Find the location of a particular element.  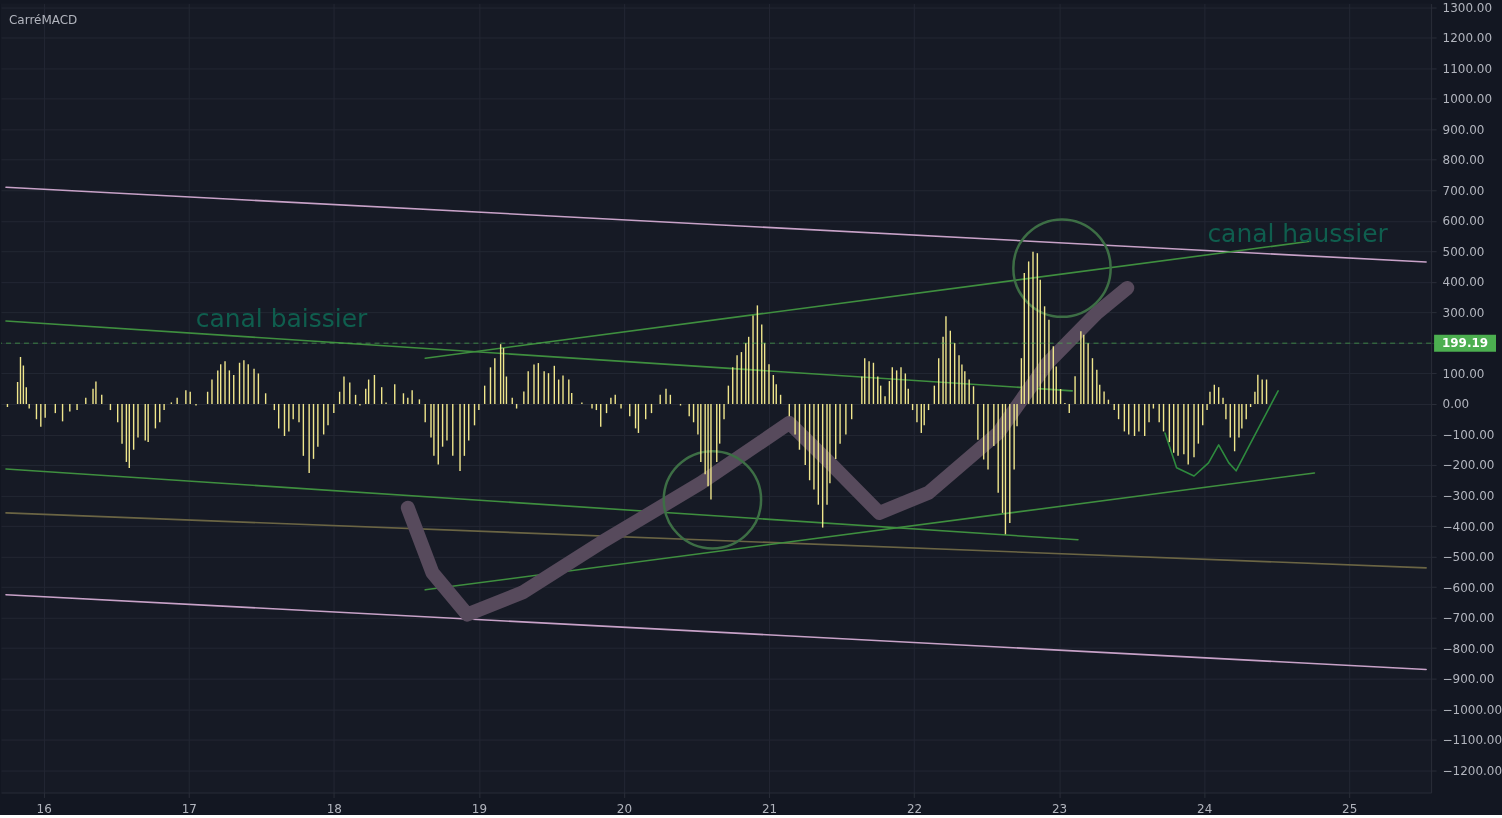

y-tick-label: 100.00 is located at coordinates (1463, 373).